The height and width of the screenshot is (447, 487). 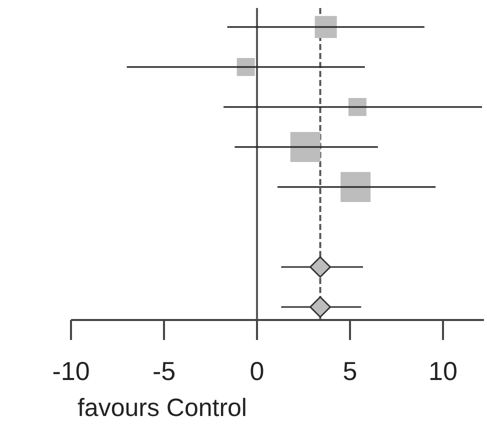 What do you see at coordinates (443, 371) in the screenshot?
I see `x-tick-label: 10` at bounding box center [443, 371].